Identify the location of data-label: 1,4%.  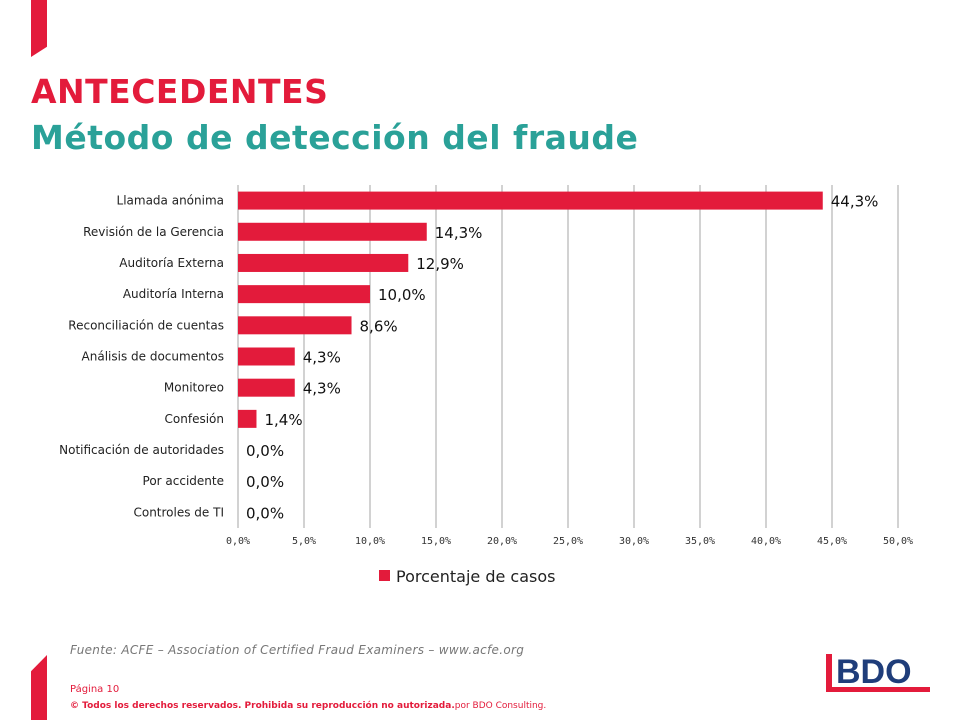
(283, 420).